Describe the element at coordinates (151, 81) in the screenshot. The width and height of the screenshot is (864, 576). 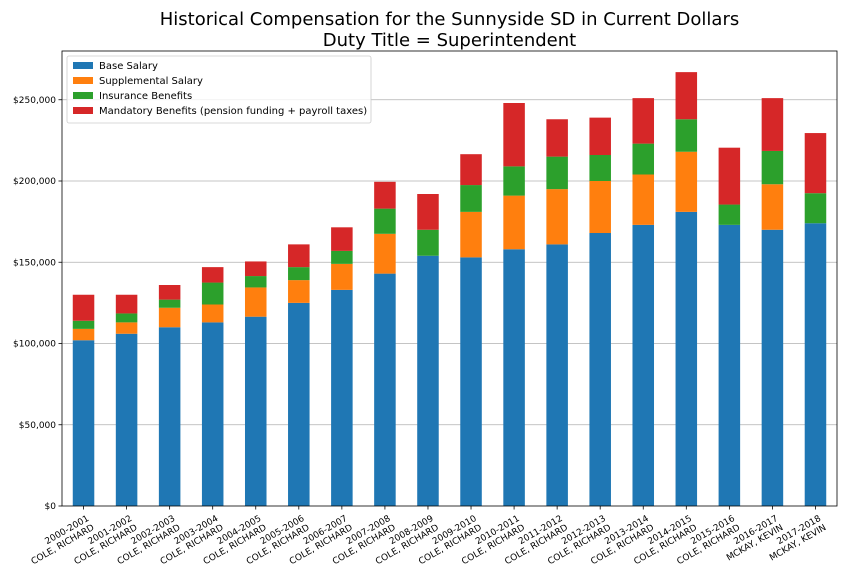
I see `legend-label: Supplemental Salary` at that location.